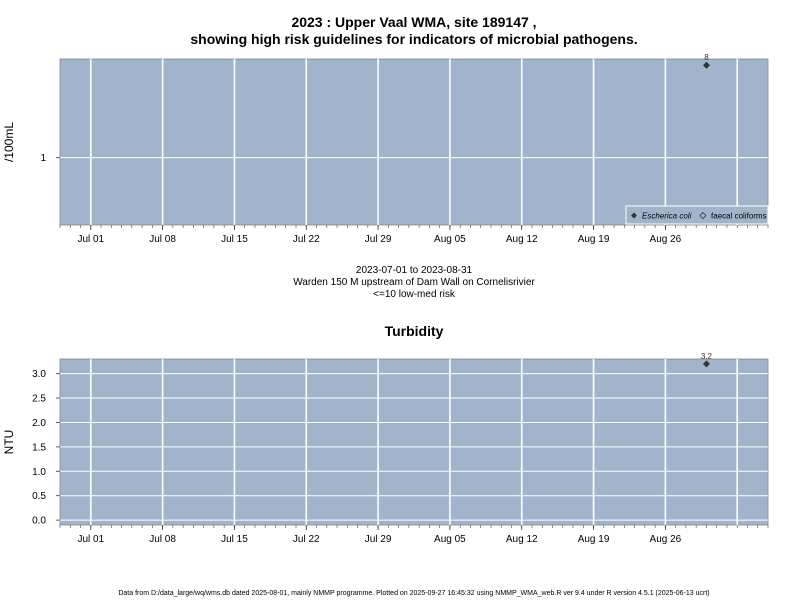 This screenshot has width=800, height=600. Describe the element at coordinates (39, 423) in the screenshot. I see `y-tick-label: 2.0` at that location.